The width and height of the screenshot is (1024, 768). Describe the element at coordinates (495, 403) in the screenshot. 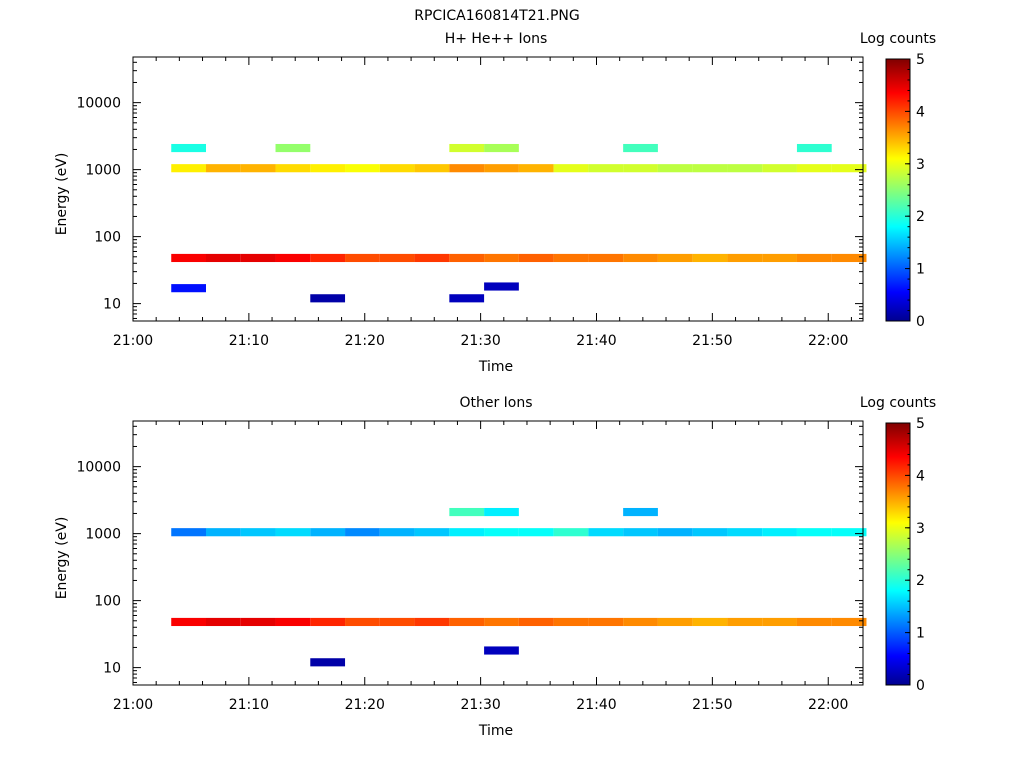

I see `panel-title: Other Ions` at that location.